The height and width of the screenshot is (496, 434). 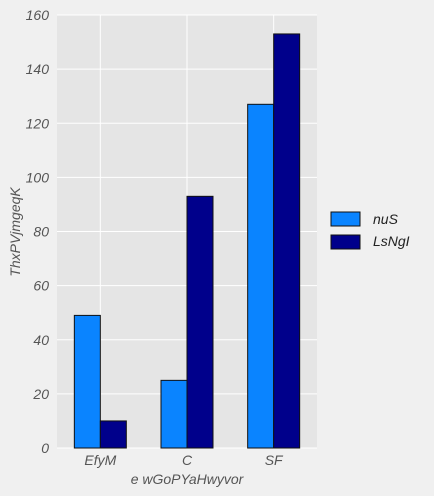 I want to click on legend-swatch-lsngi, so click(x=345, y=242).